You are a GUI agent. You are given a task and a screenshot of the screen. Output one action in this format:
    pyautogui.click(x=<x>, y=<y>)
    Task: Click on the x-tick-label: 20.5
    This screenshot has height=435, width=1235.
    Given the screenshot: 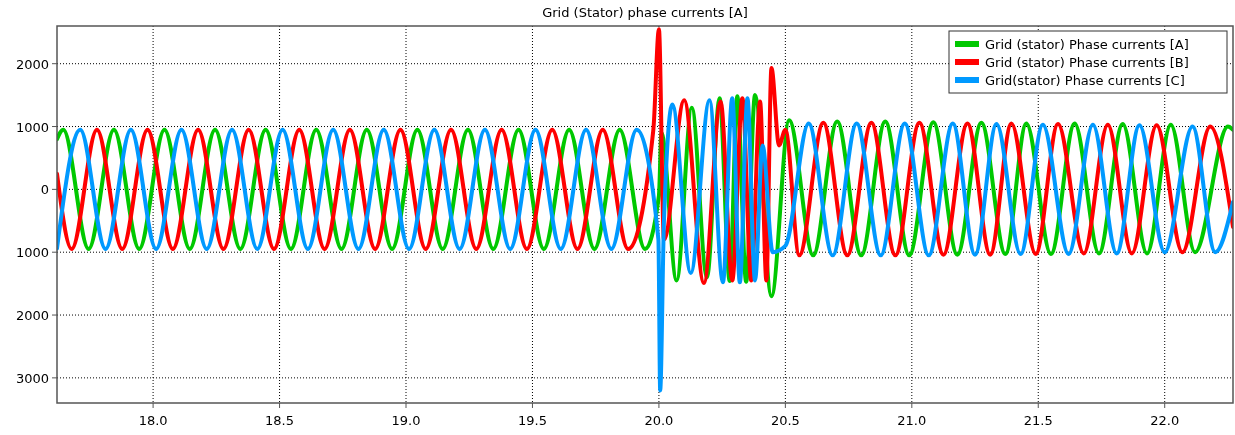 What is the action you would take?
    pyautogui.click(x=785, y=420)
    